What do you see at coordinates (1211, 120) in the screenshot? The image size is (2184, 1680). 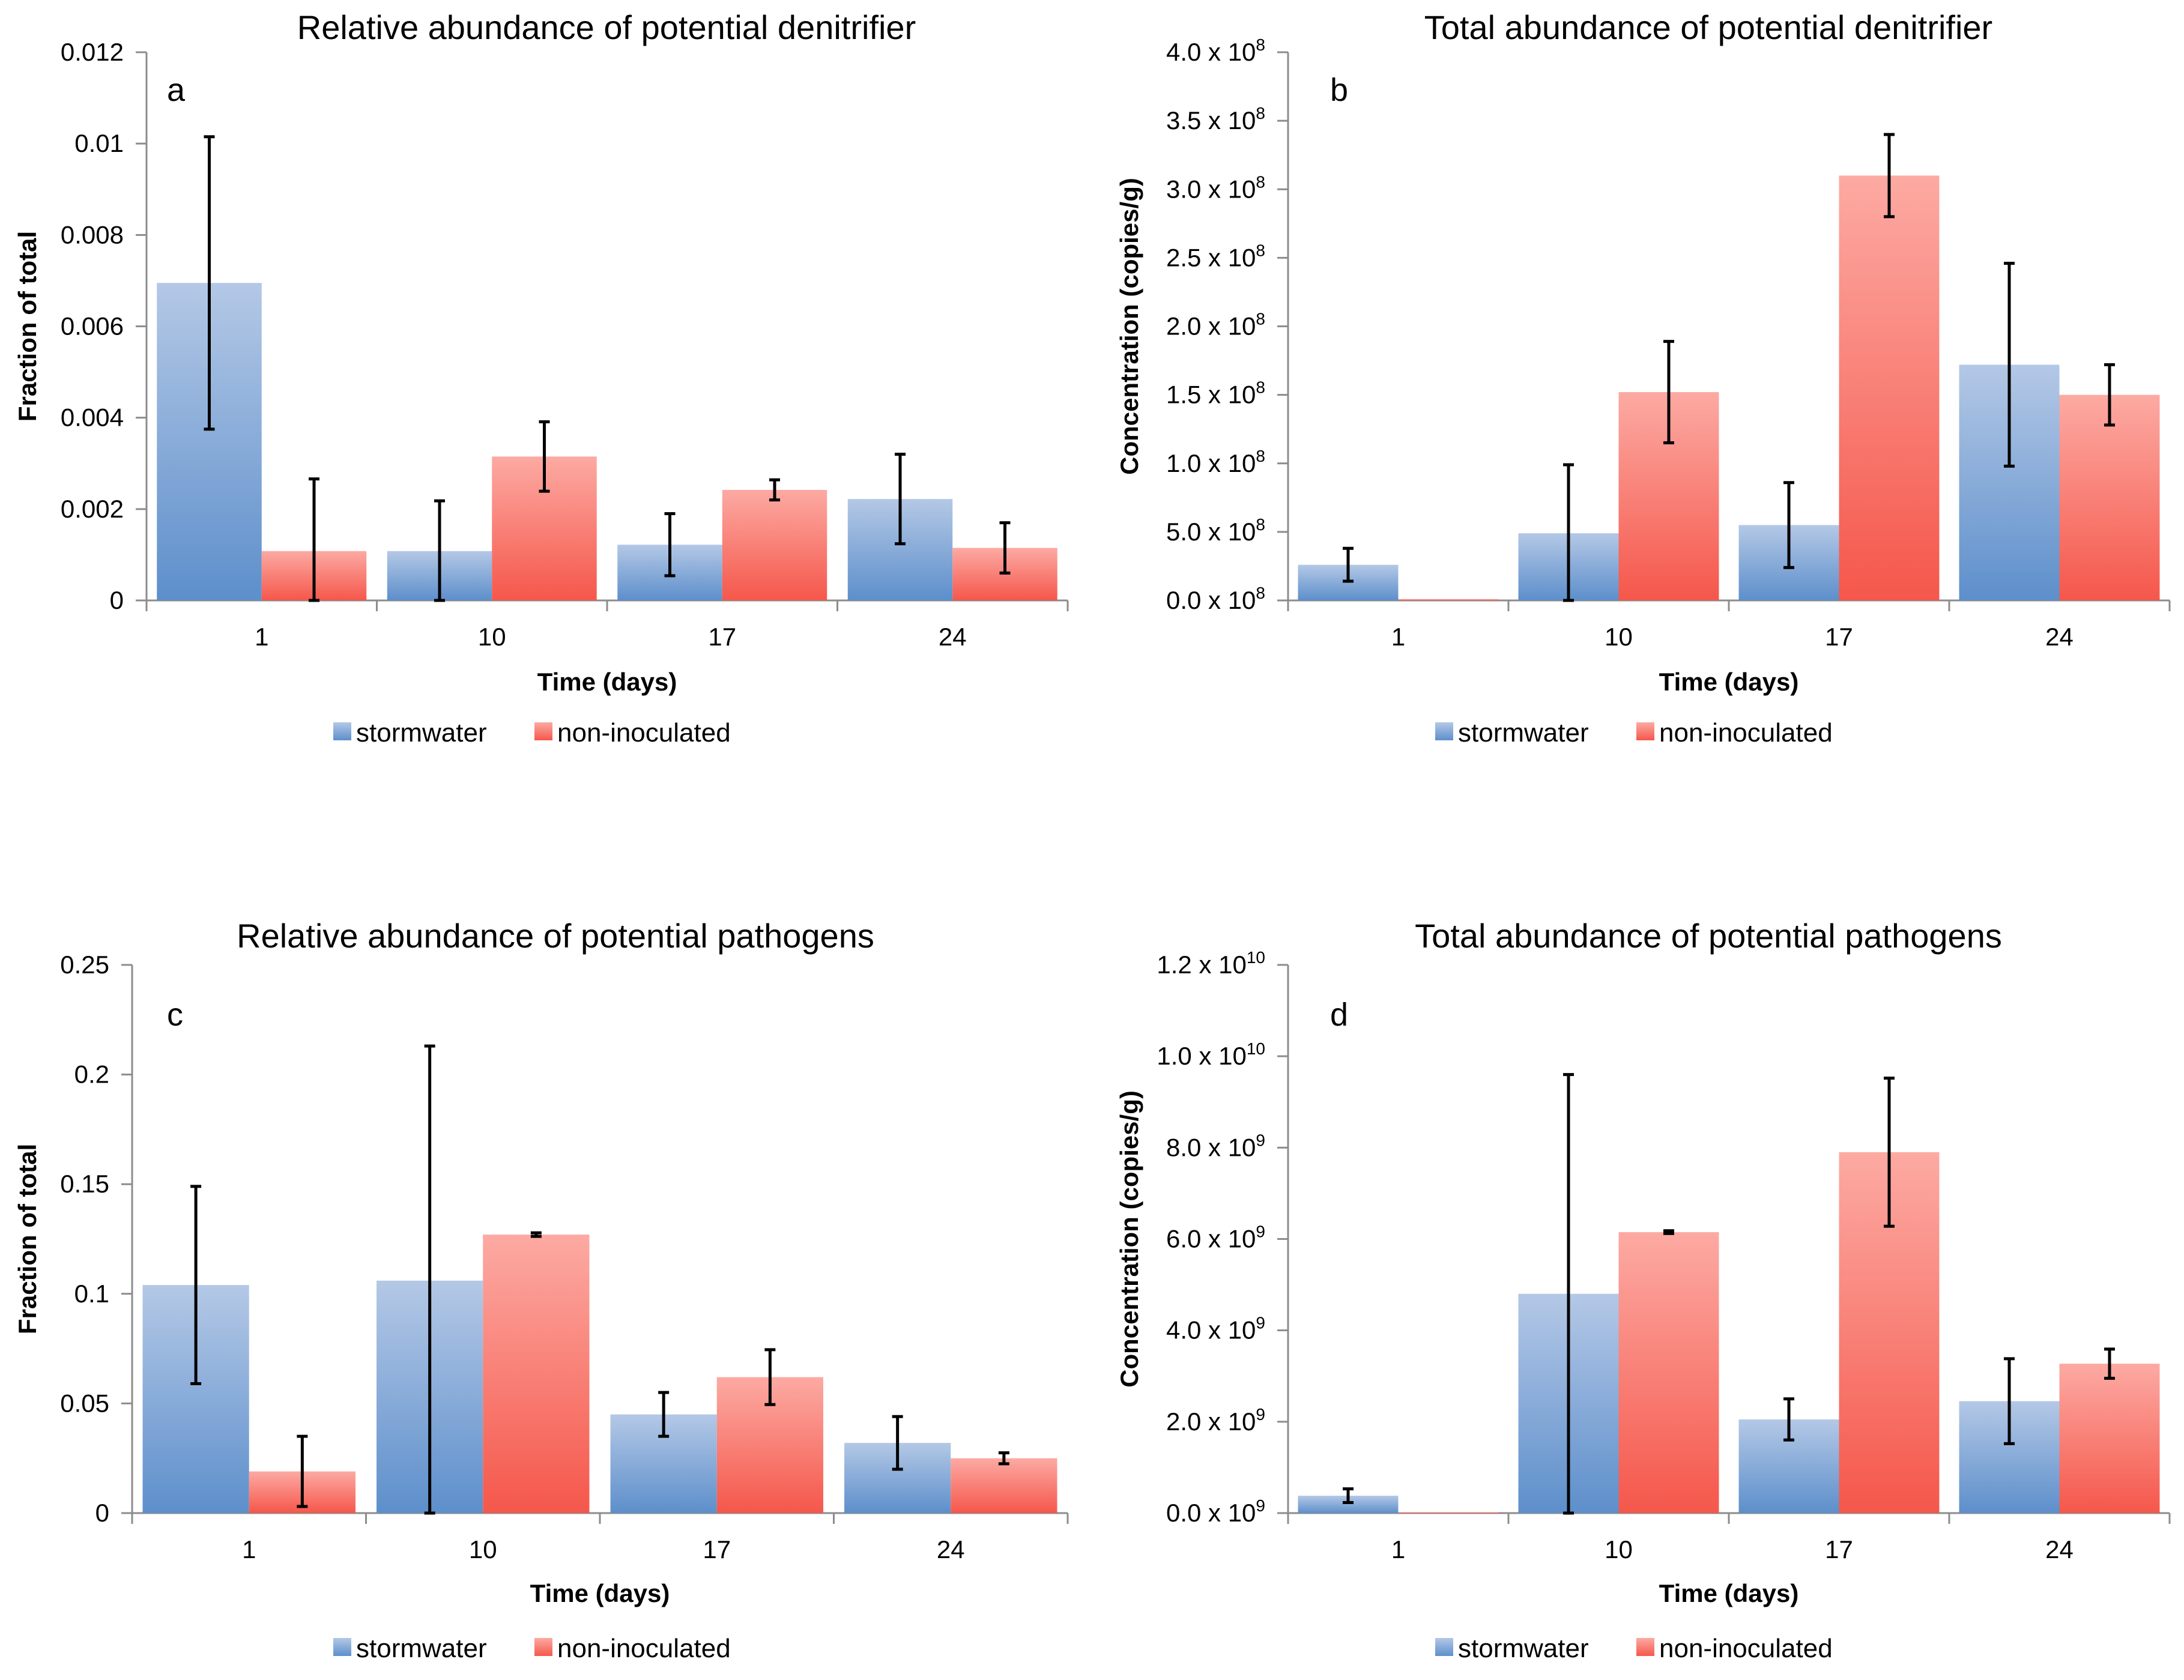 I see `y-tick-mantissa: 3.5 x 10` at bounding box center [1211, 120].